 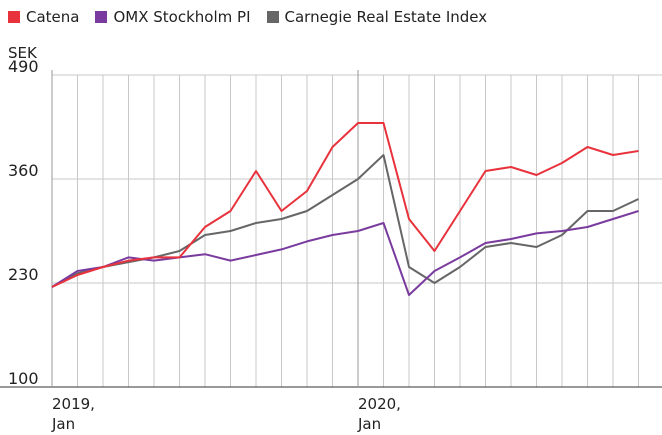 What do you see at coordinates (53, 17) in the screenshot?
I see `legend-label: Catena` at bounding box center [53, 17].